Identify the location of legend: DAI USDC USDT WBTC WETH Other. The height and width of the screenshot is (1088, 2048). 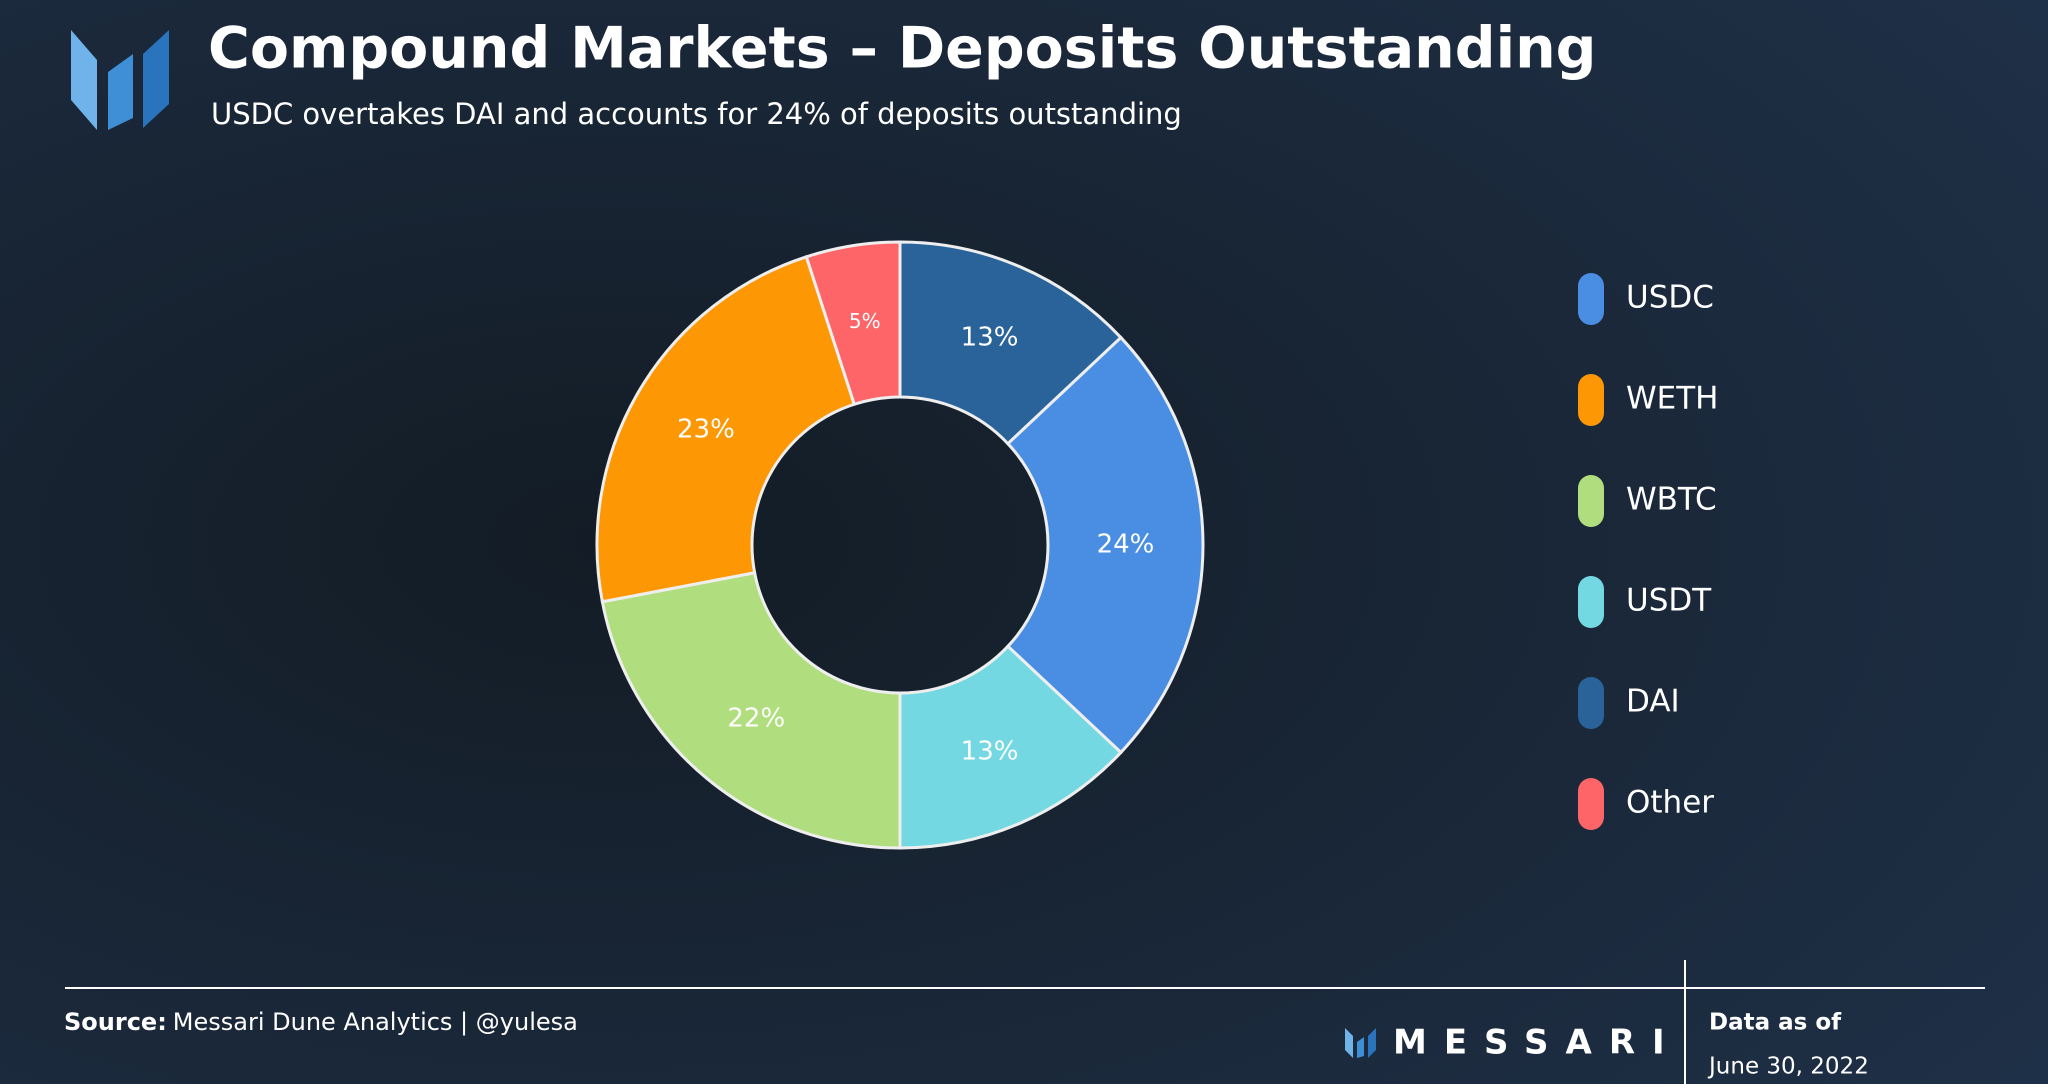
(1648, 551).